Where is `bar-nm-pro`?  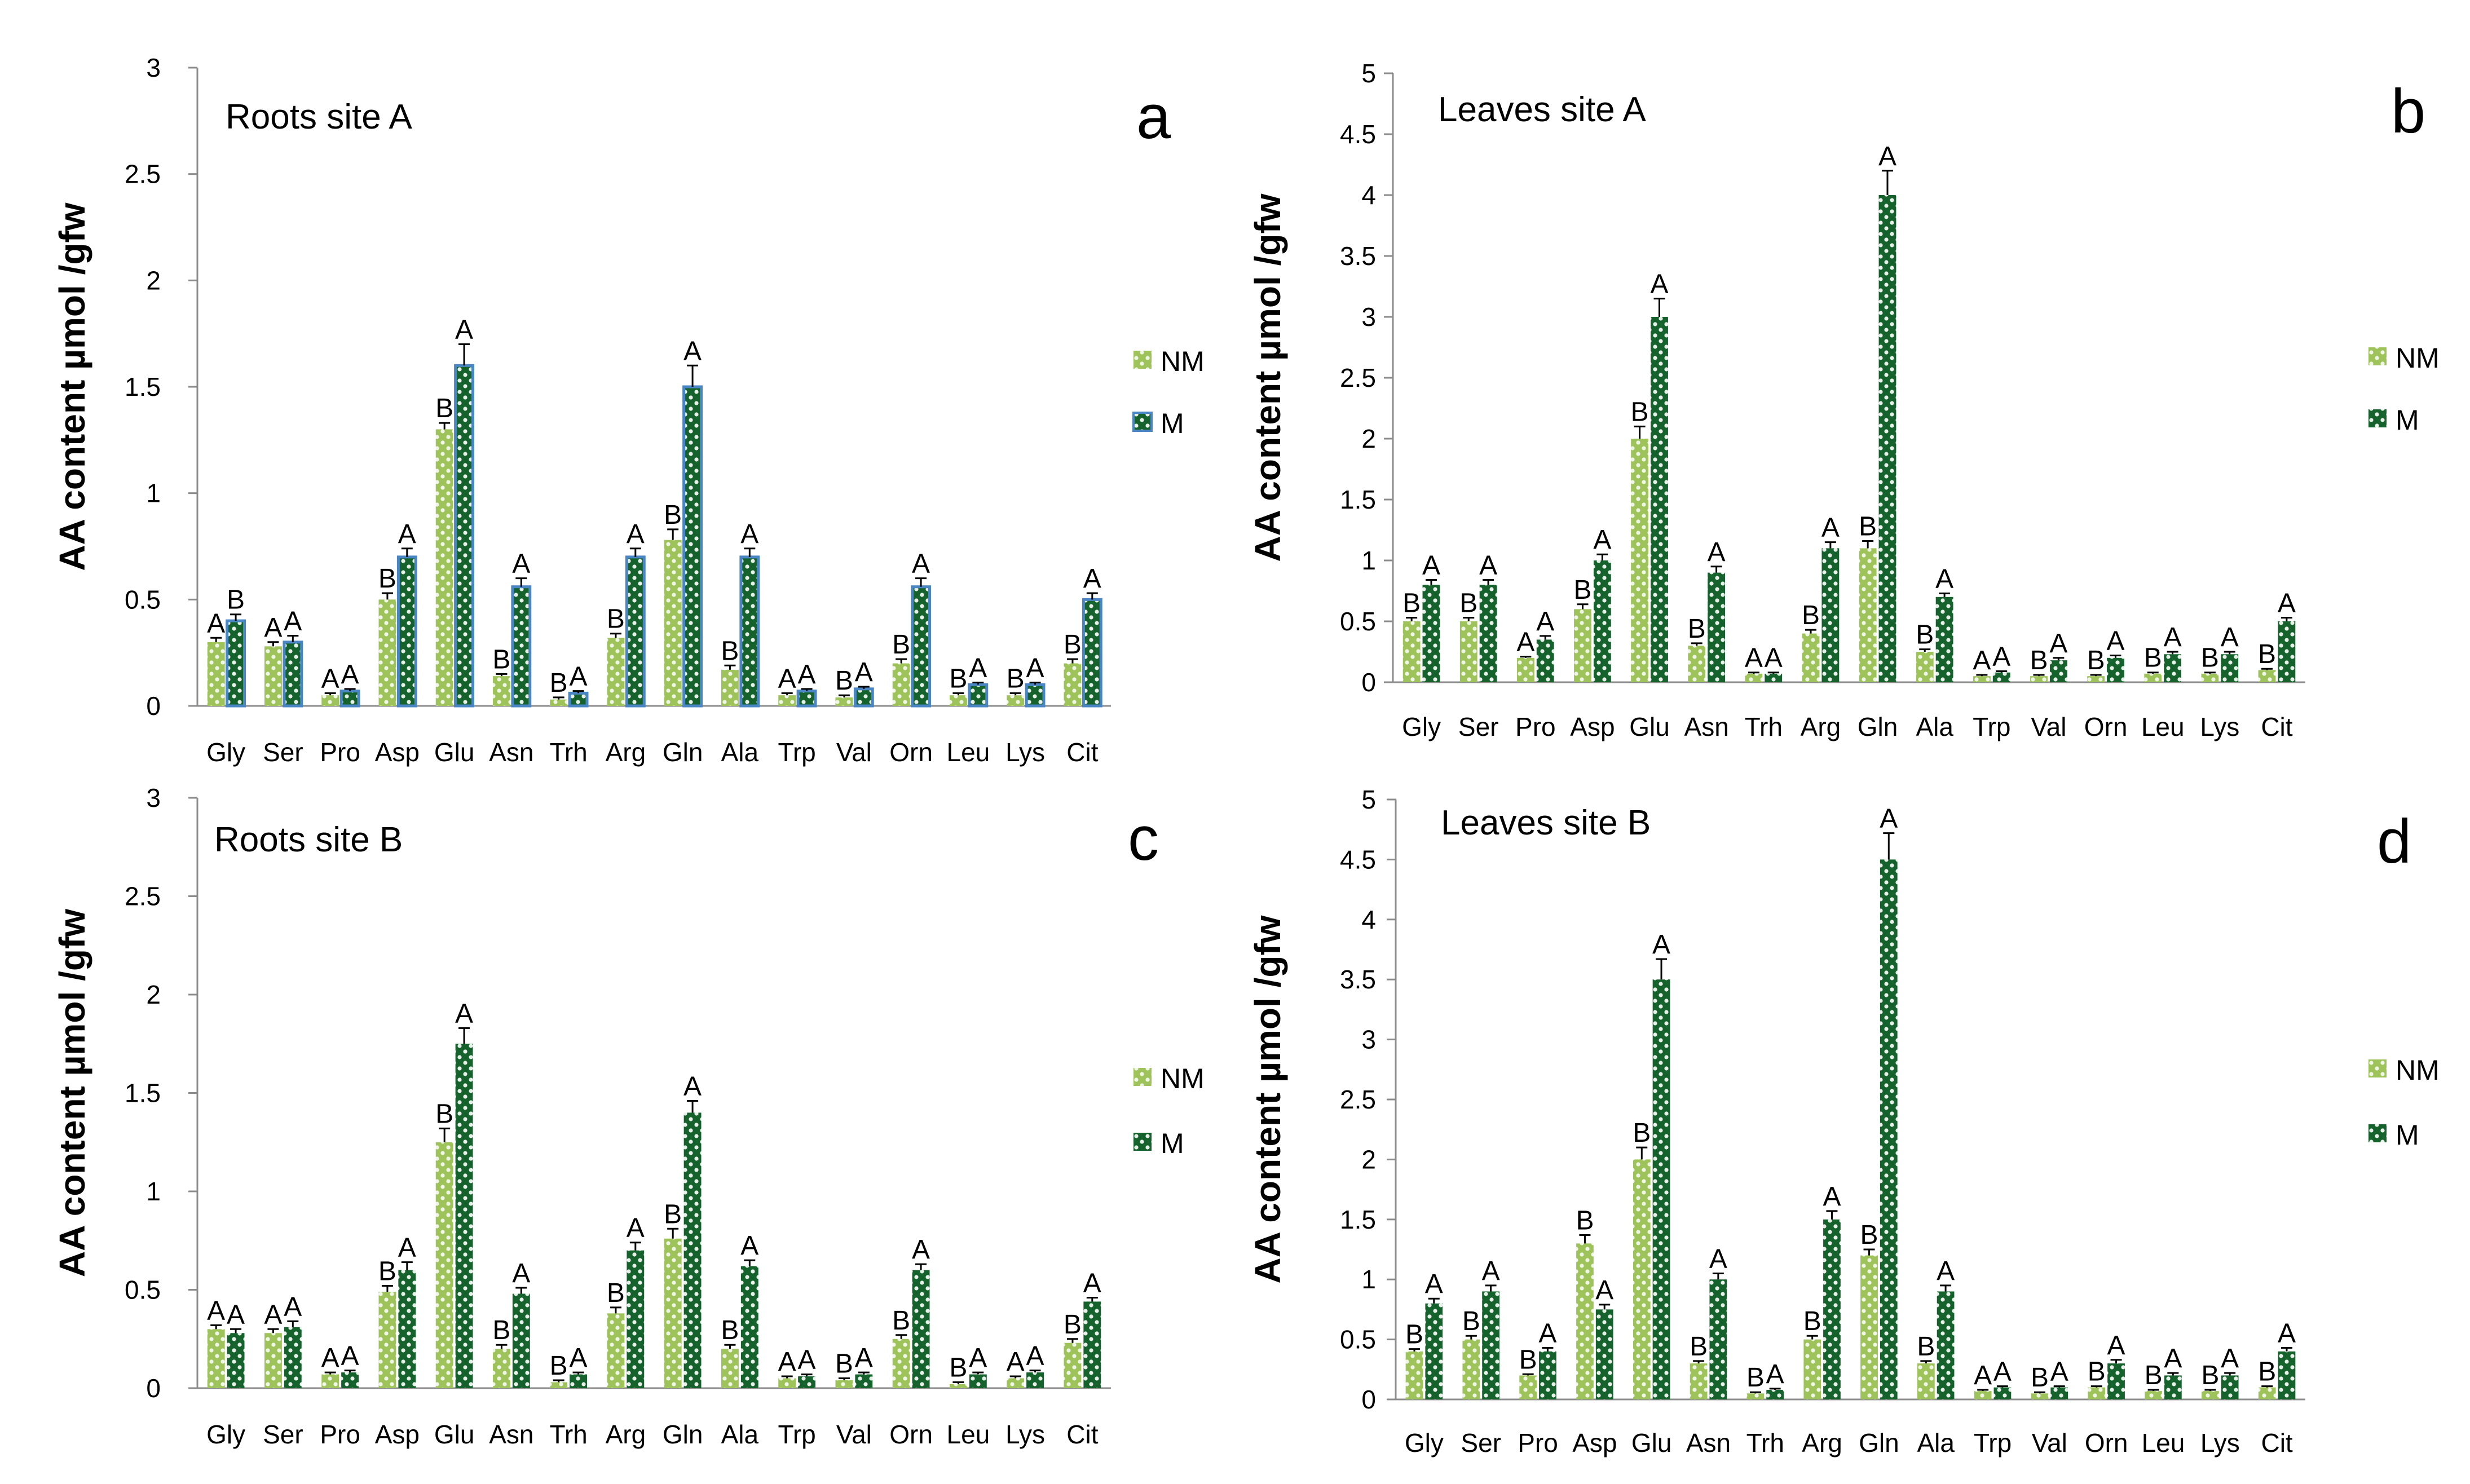
bar-nm-pro is located at coordinates (330, 700).